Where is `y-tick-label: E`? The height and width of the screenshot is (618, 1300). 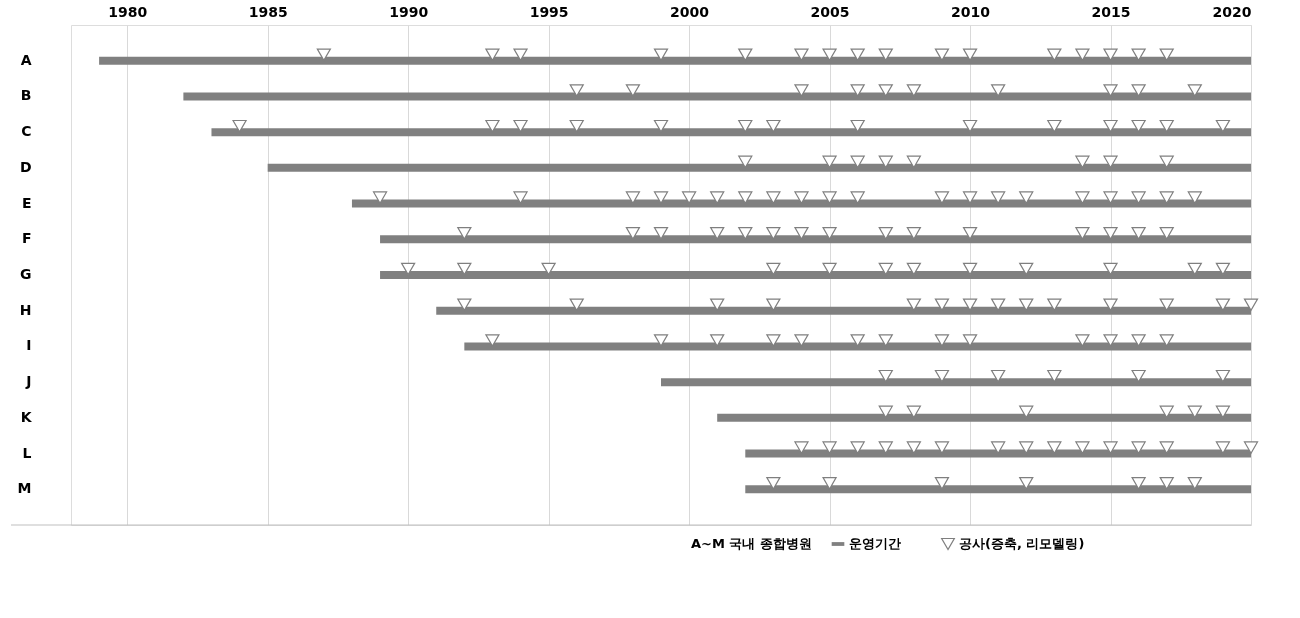
y-tick-label: E is located at coordinates (26, 202).